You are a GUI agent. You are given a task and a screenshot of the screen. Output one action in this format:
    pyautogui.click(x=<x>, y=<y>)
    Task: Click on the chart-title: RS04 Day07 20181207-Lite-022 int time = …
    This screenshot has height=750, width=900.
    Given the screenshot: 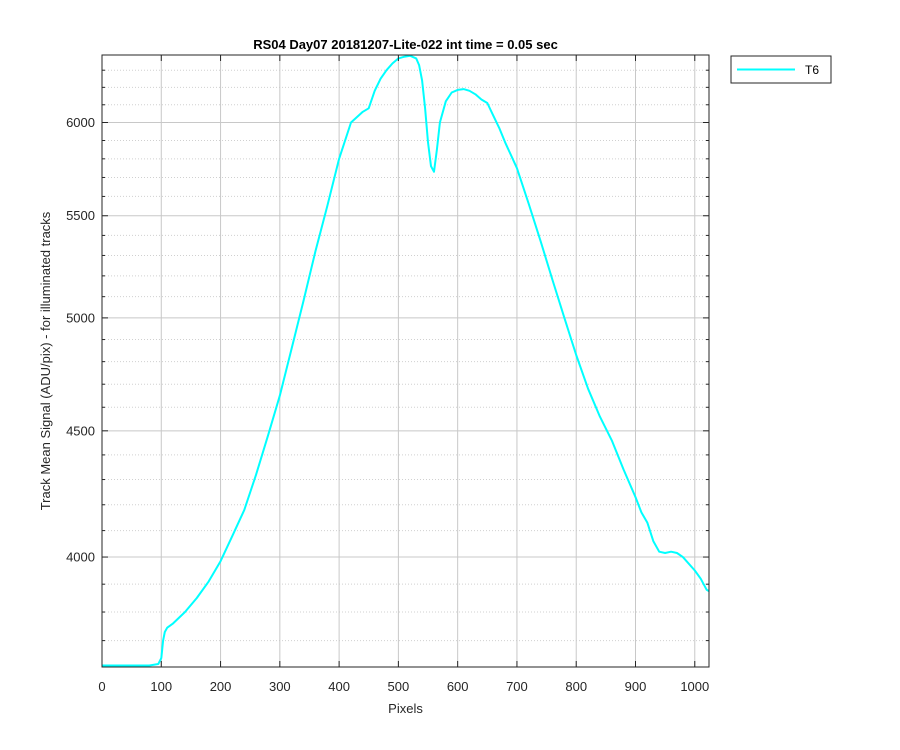 What is the action you would take?
    pyautogui.click(x=405, y=44)
    